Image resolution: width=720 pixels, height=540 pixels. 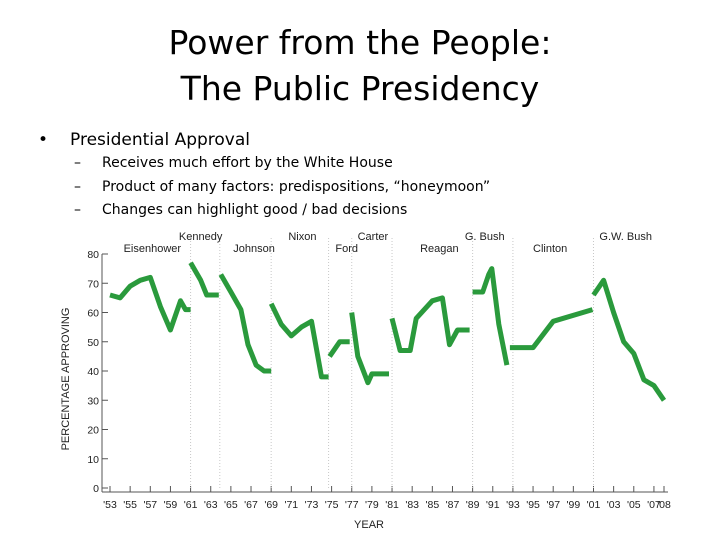 I want to click on x-tick-label: '89, so click(x=473, y=505).